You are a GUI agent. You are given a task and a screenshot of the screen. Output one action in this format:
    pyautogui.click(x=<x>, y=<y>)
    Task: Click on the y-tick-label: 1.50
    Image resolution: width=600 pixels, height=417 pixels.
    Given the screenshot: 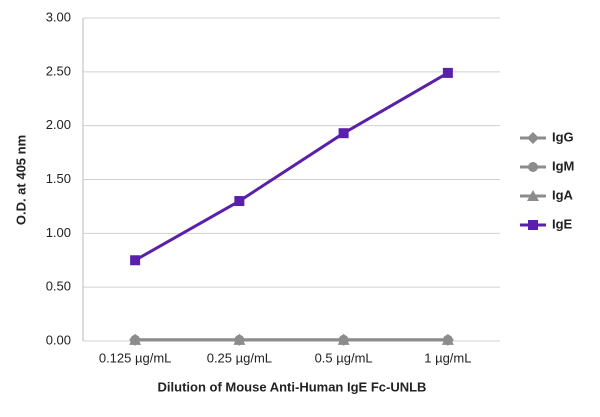 What is the action you would take?
    pyautogui.click(x=58, y=178)
    